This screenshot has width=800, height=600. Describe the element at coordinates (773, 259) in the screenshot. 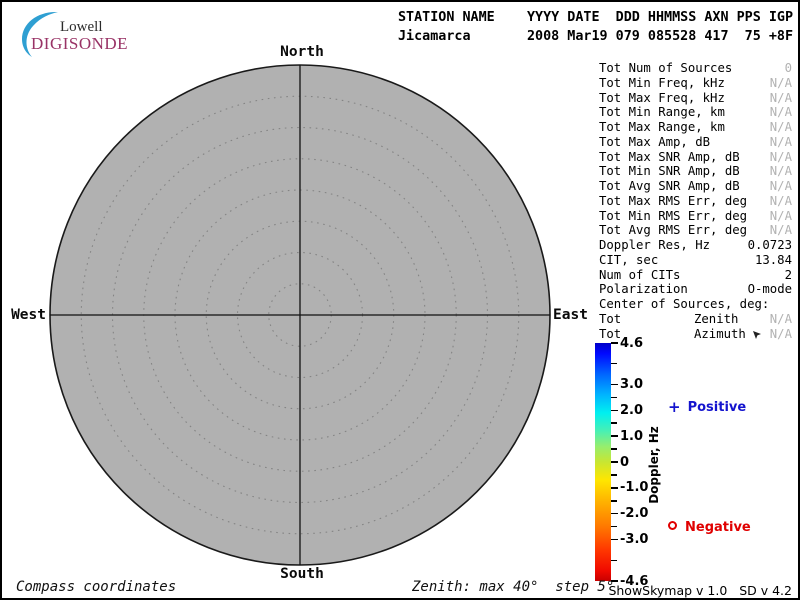

I see `stat-value: 13.84` at that location.